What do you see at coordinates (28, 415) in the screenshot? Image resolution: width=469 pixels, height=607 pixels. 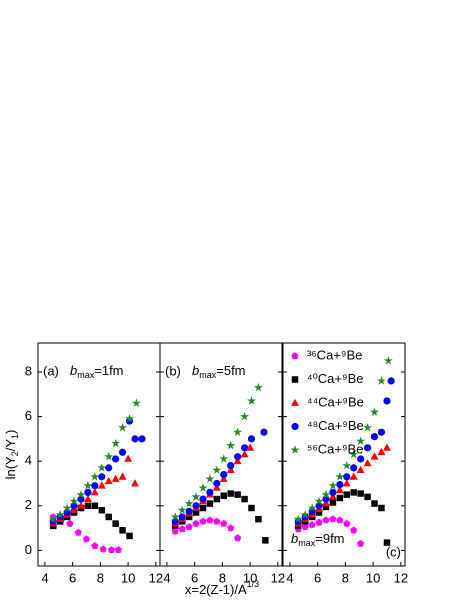 I see `y-tick-label: 6` at bounding box center [28, 415].